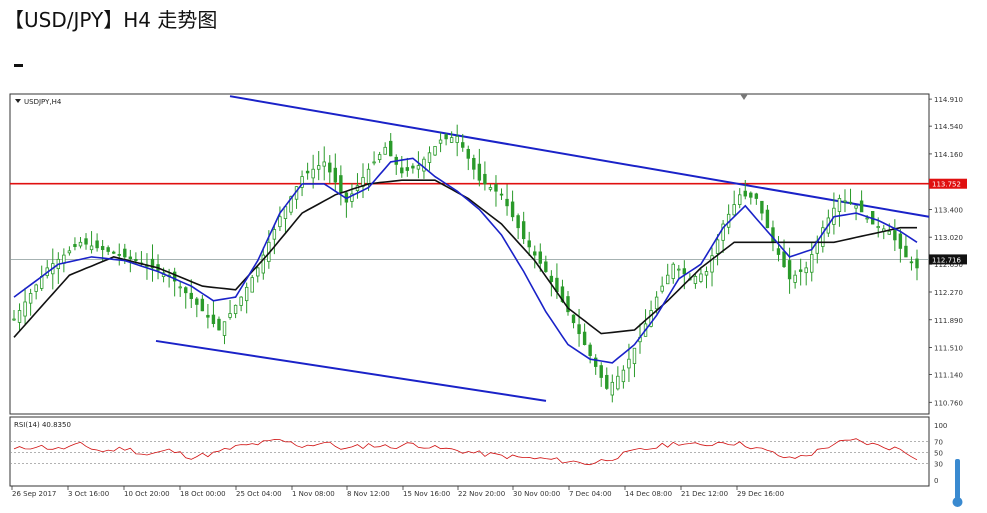 This screenshot has width=987, height=513. I want to click on x-tick-label: 21 Dec 12:00, so click(704, 494).